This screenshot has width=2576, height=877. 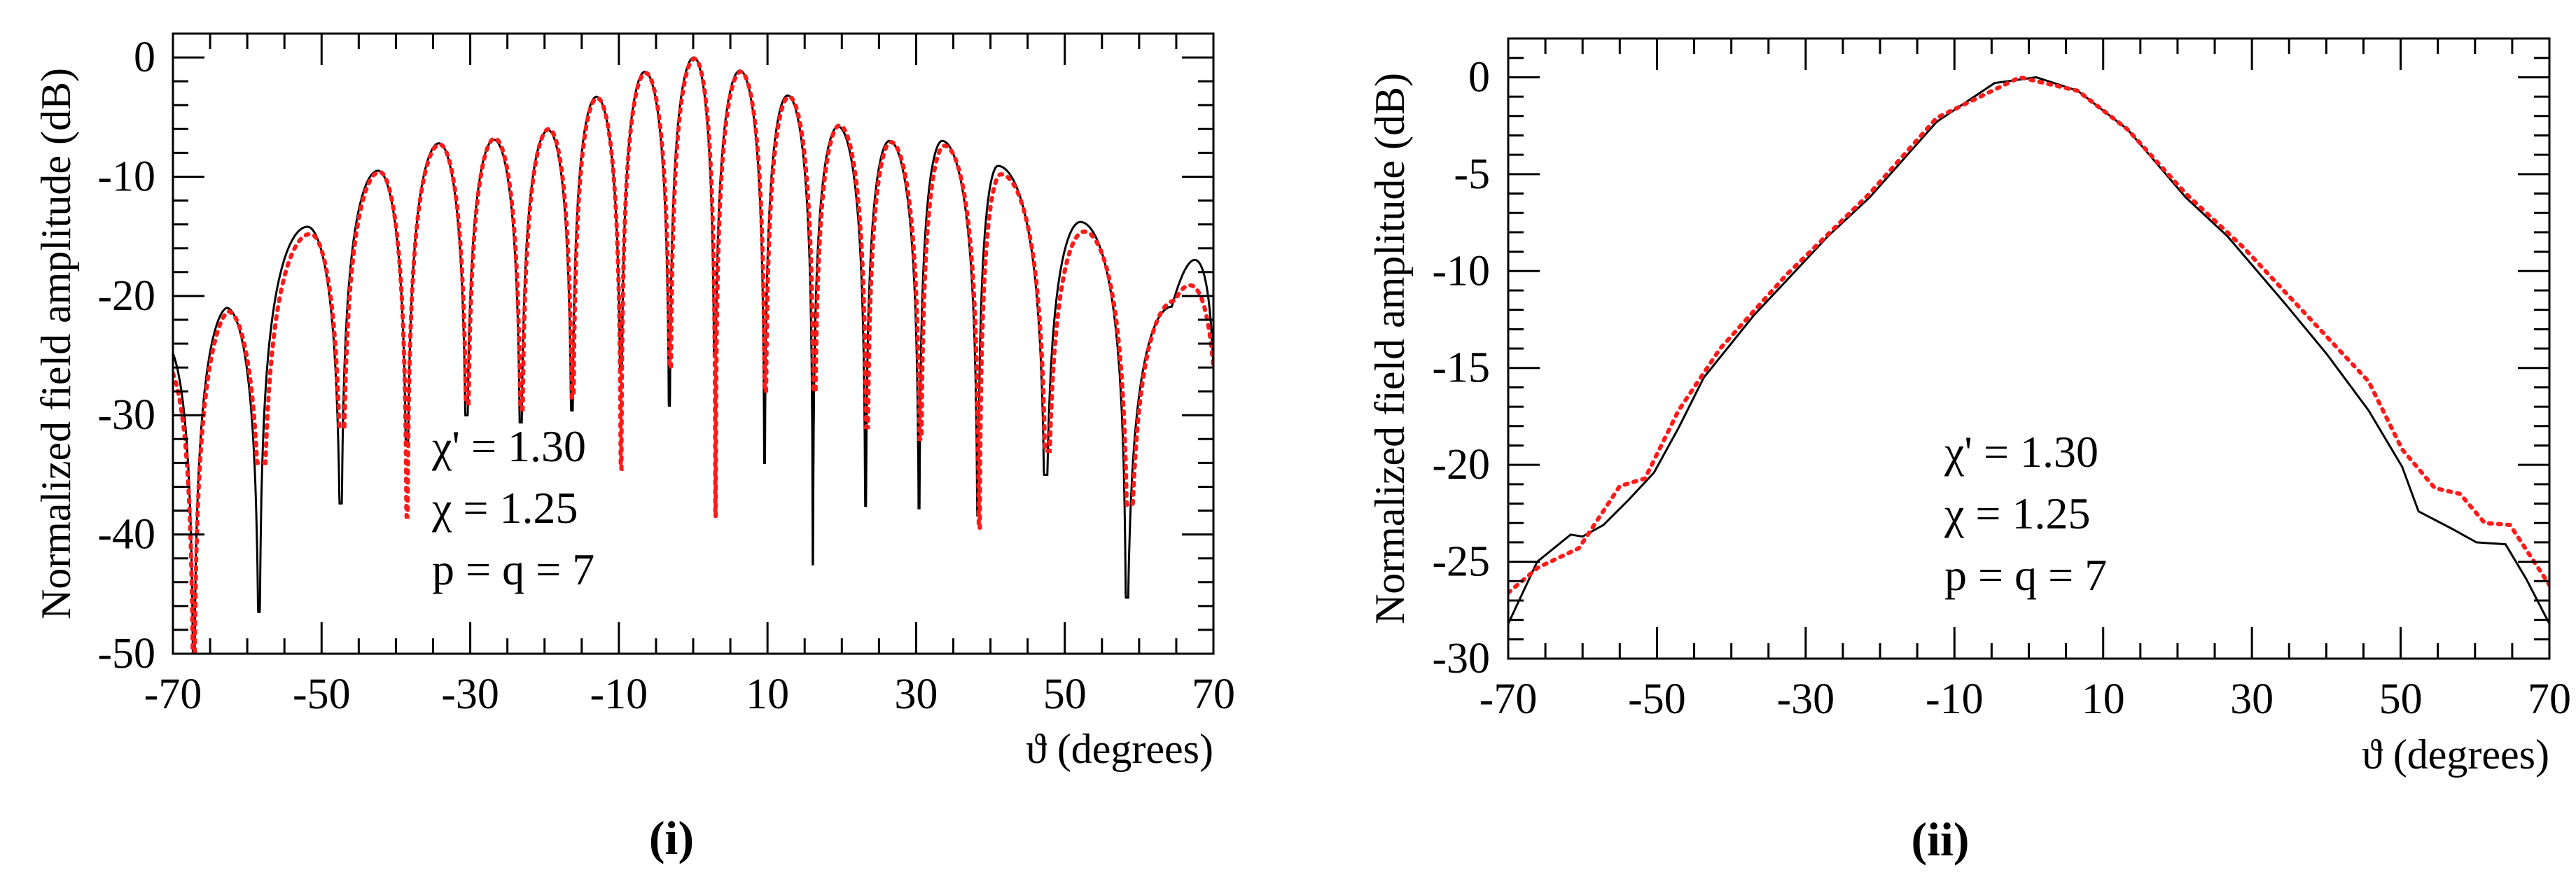 I want to click on y-tick-label: -15, so click(x=1461, y=368).